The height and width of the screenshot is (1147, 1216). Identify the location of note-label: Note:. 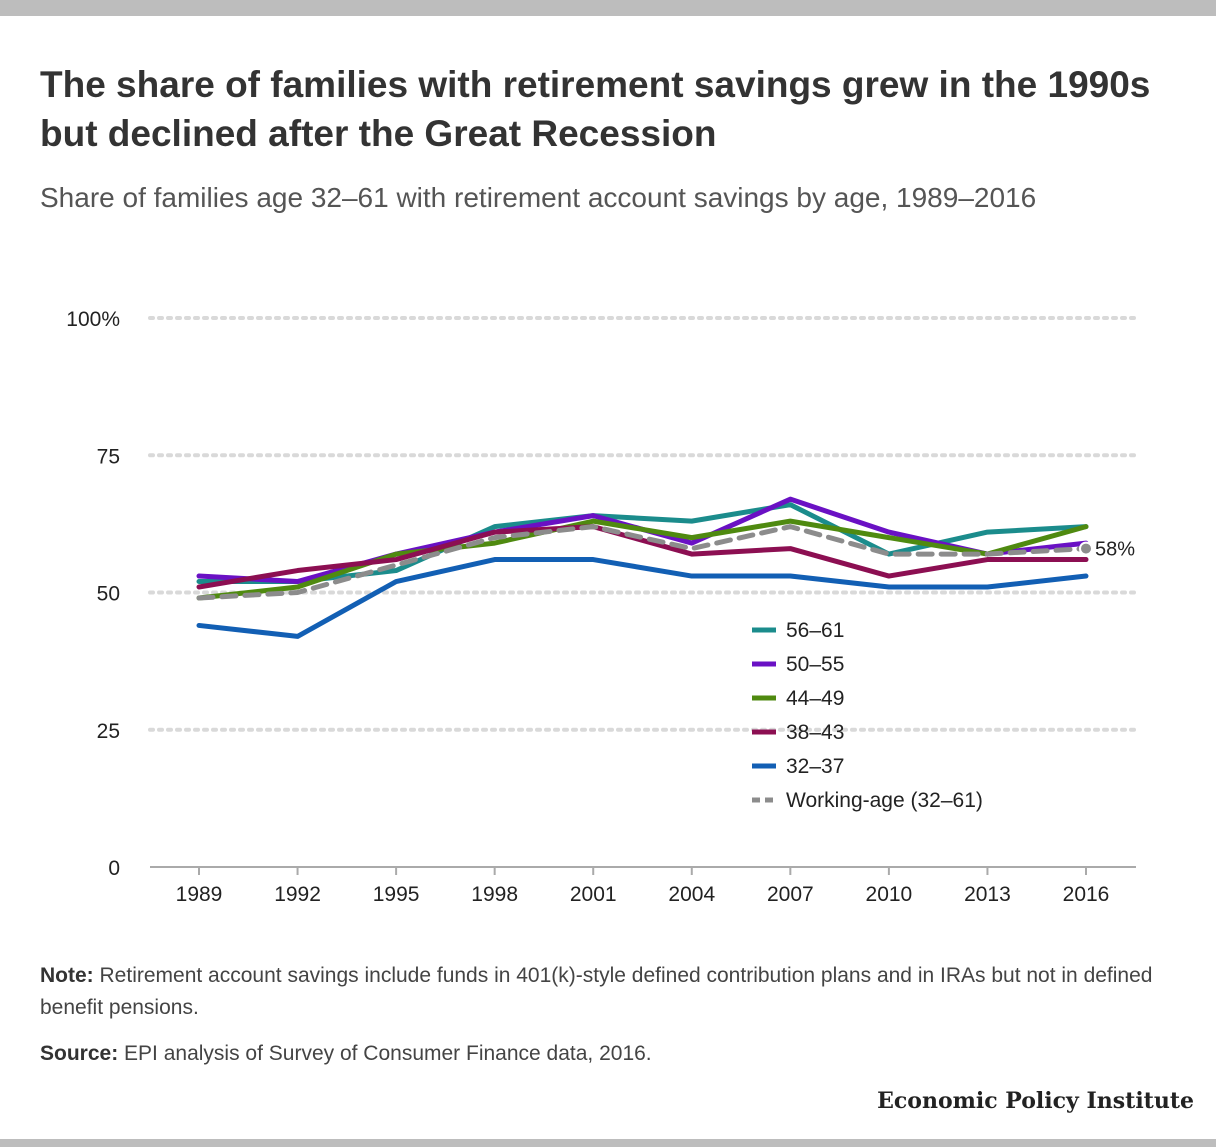
(67, 975).